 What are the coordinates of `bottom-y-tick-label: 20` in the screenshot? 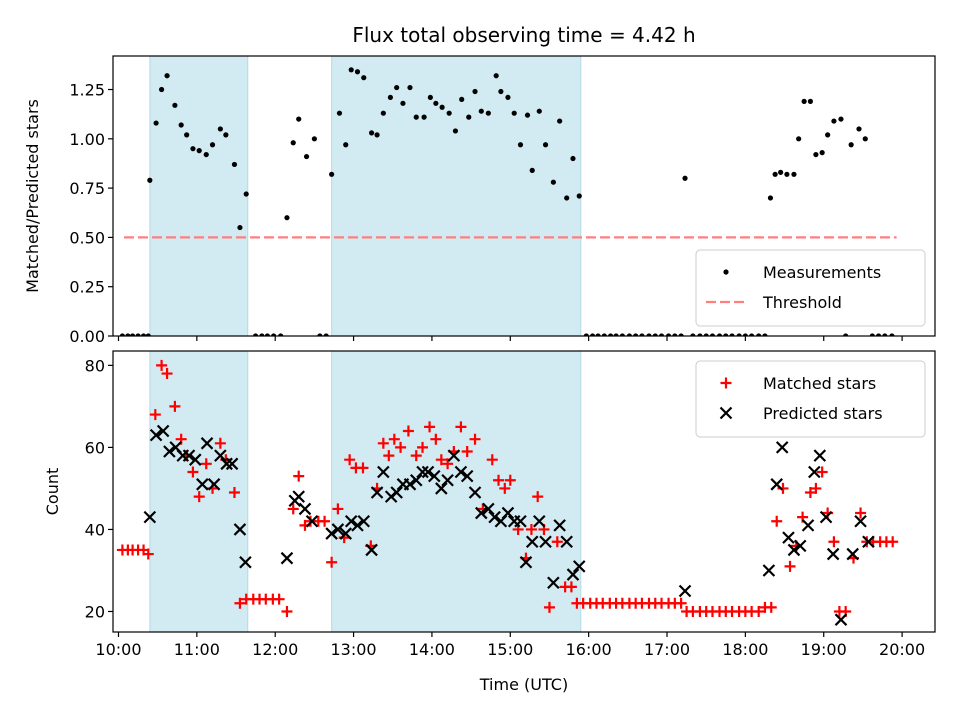 It's located at (95, 611).